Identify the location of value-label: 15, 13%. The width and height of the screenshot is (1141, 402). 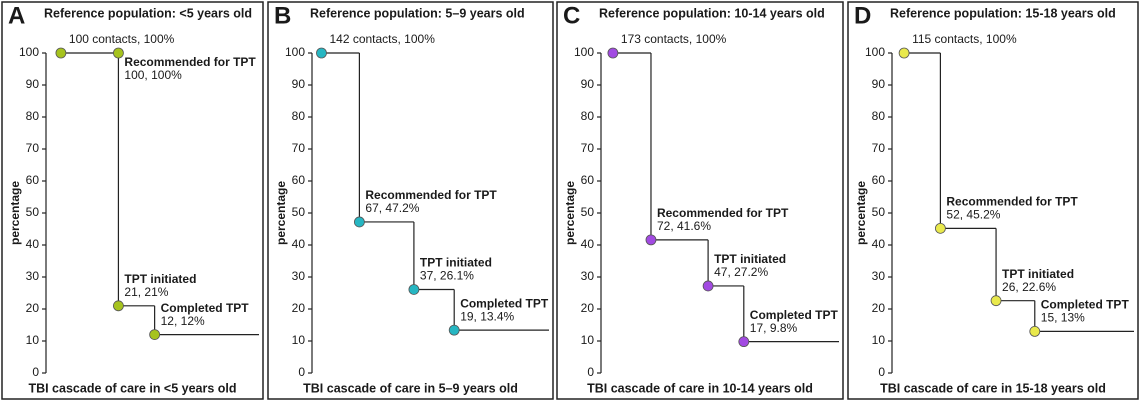
(1063, 318).